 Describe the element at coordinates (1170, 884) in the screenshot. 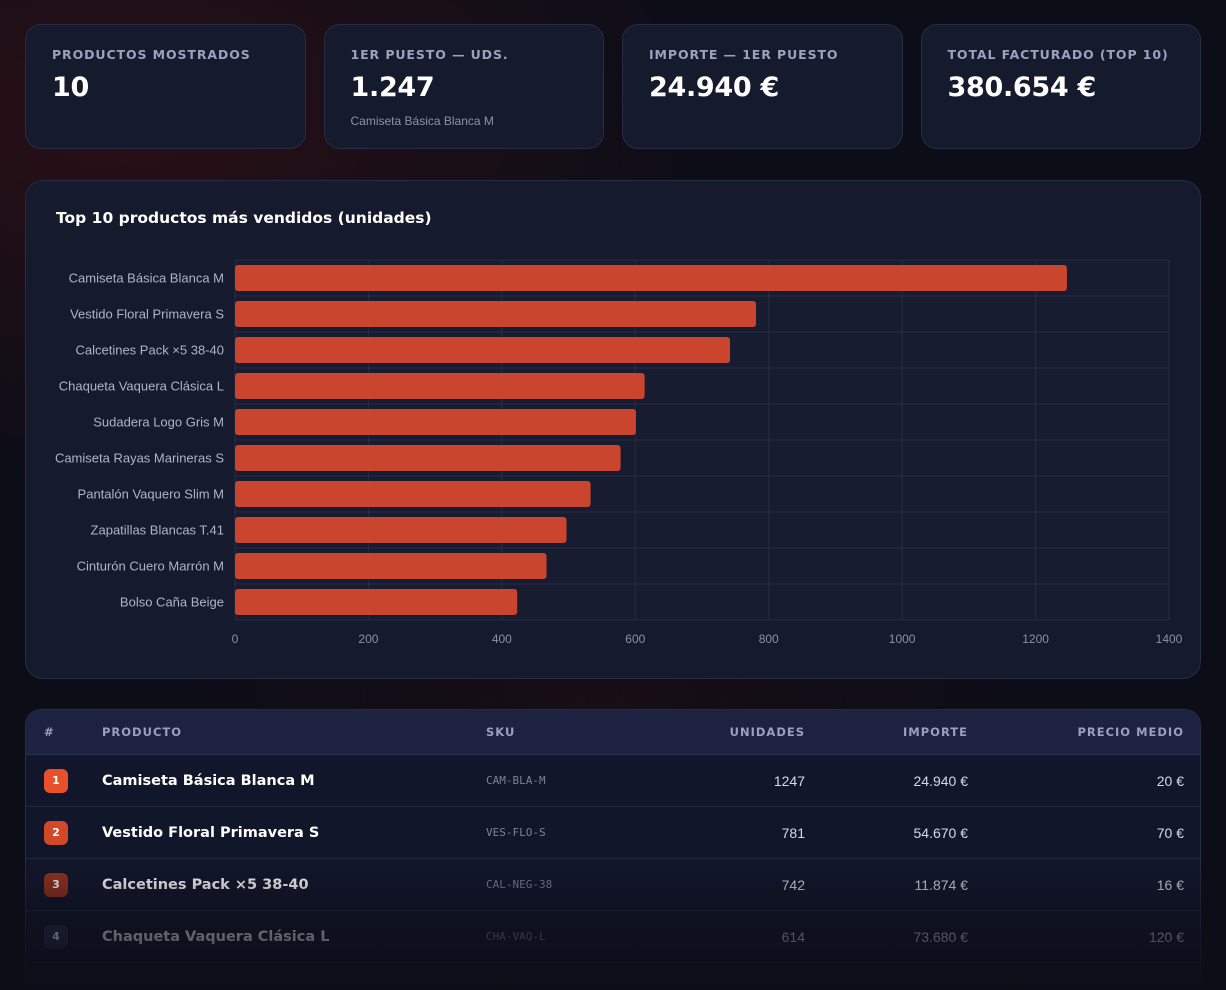

I see `product-avg-price: 16 €` at that location.